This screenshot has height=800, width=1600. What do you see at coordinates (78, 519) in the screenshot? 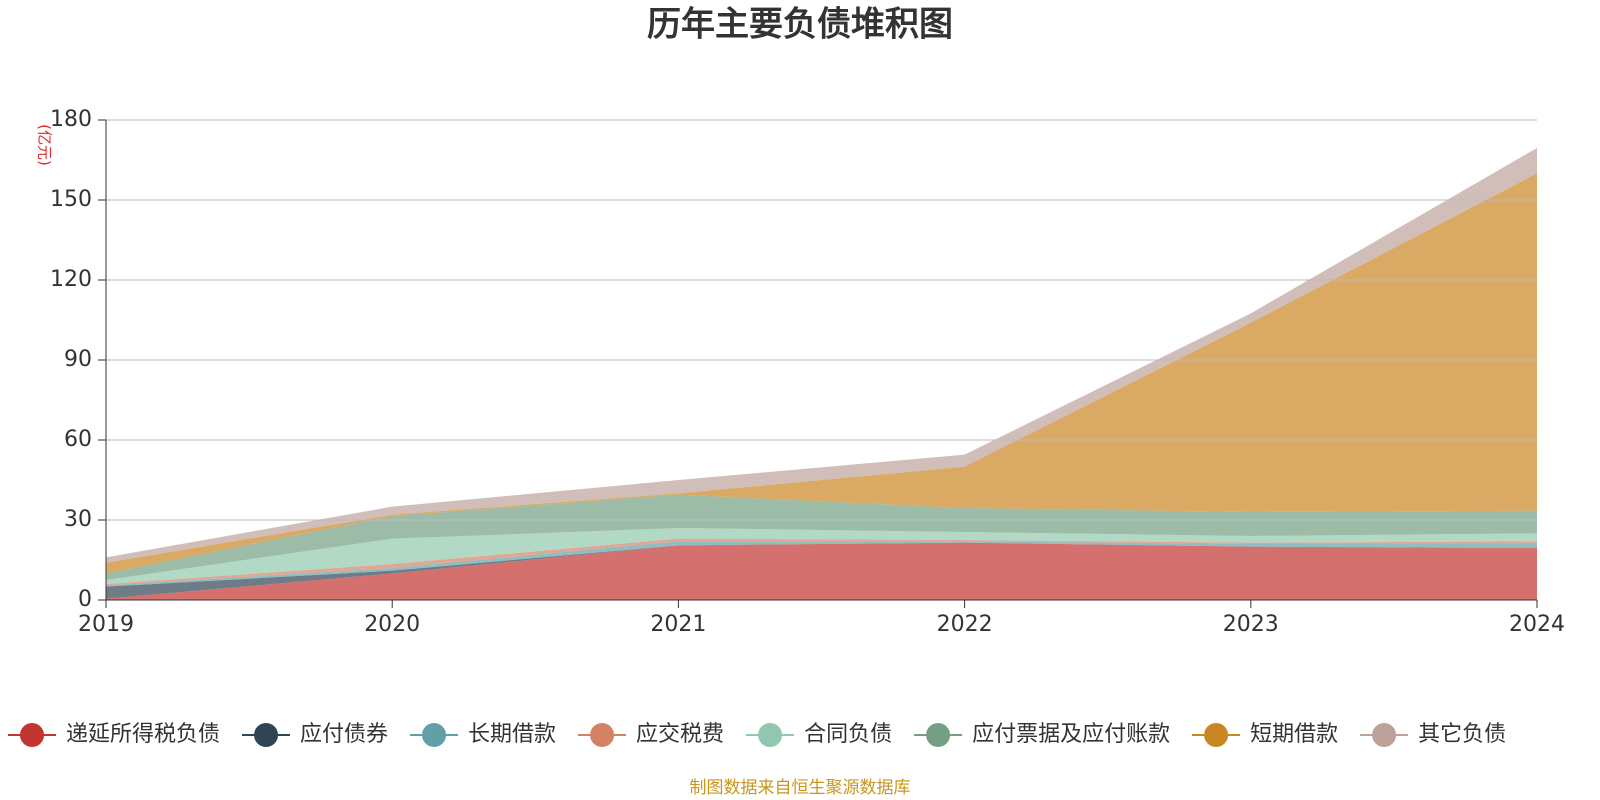
I see `y-tick-label: 30` at bounding box center [78, 519].